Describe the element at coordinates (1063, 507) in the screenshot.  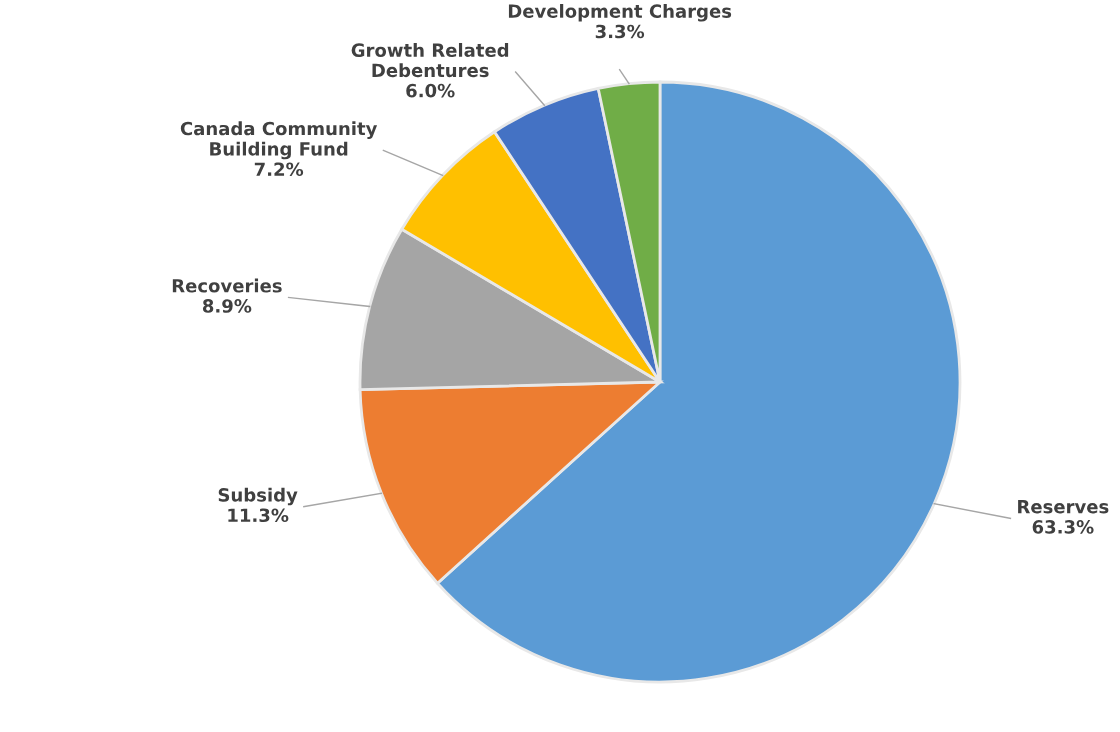
I see `slice-label: Reserves` at that location.